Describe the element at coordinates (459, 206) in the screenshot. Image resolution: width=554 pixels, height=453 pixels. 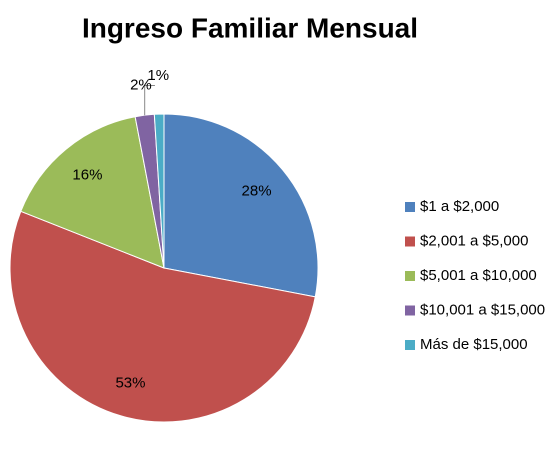
I see `legend-label: $1 a $2,000` at that location.